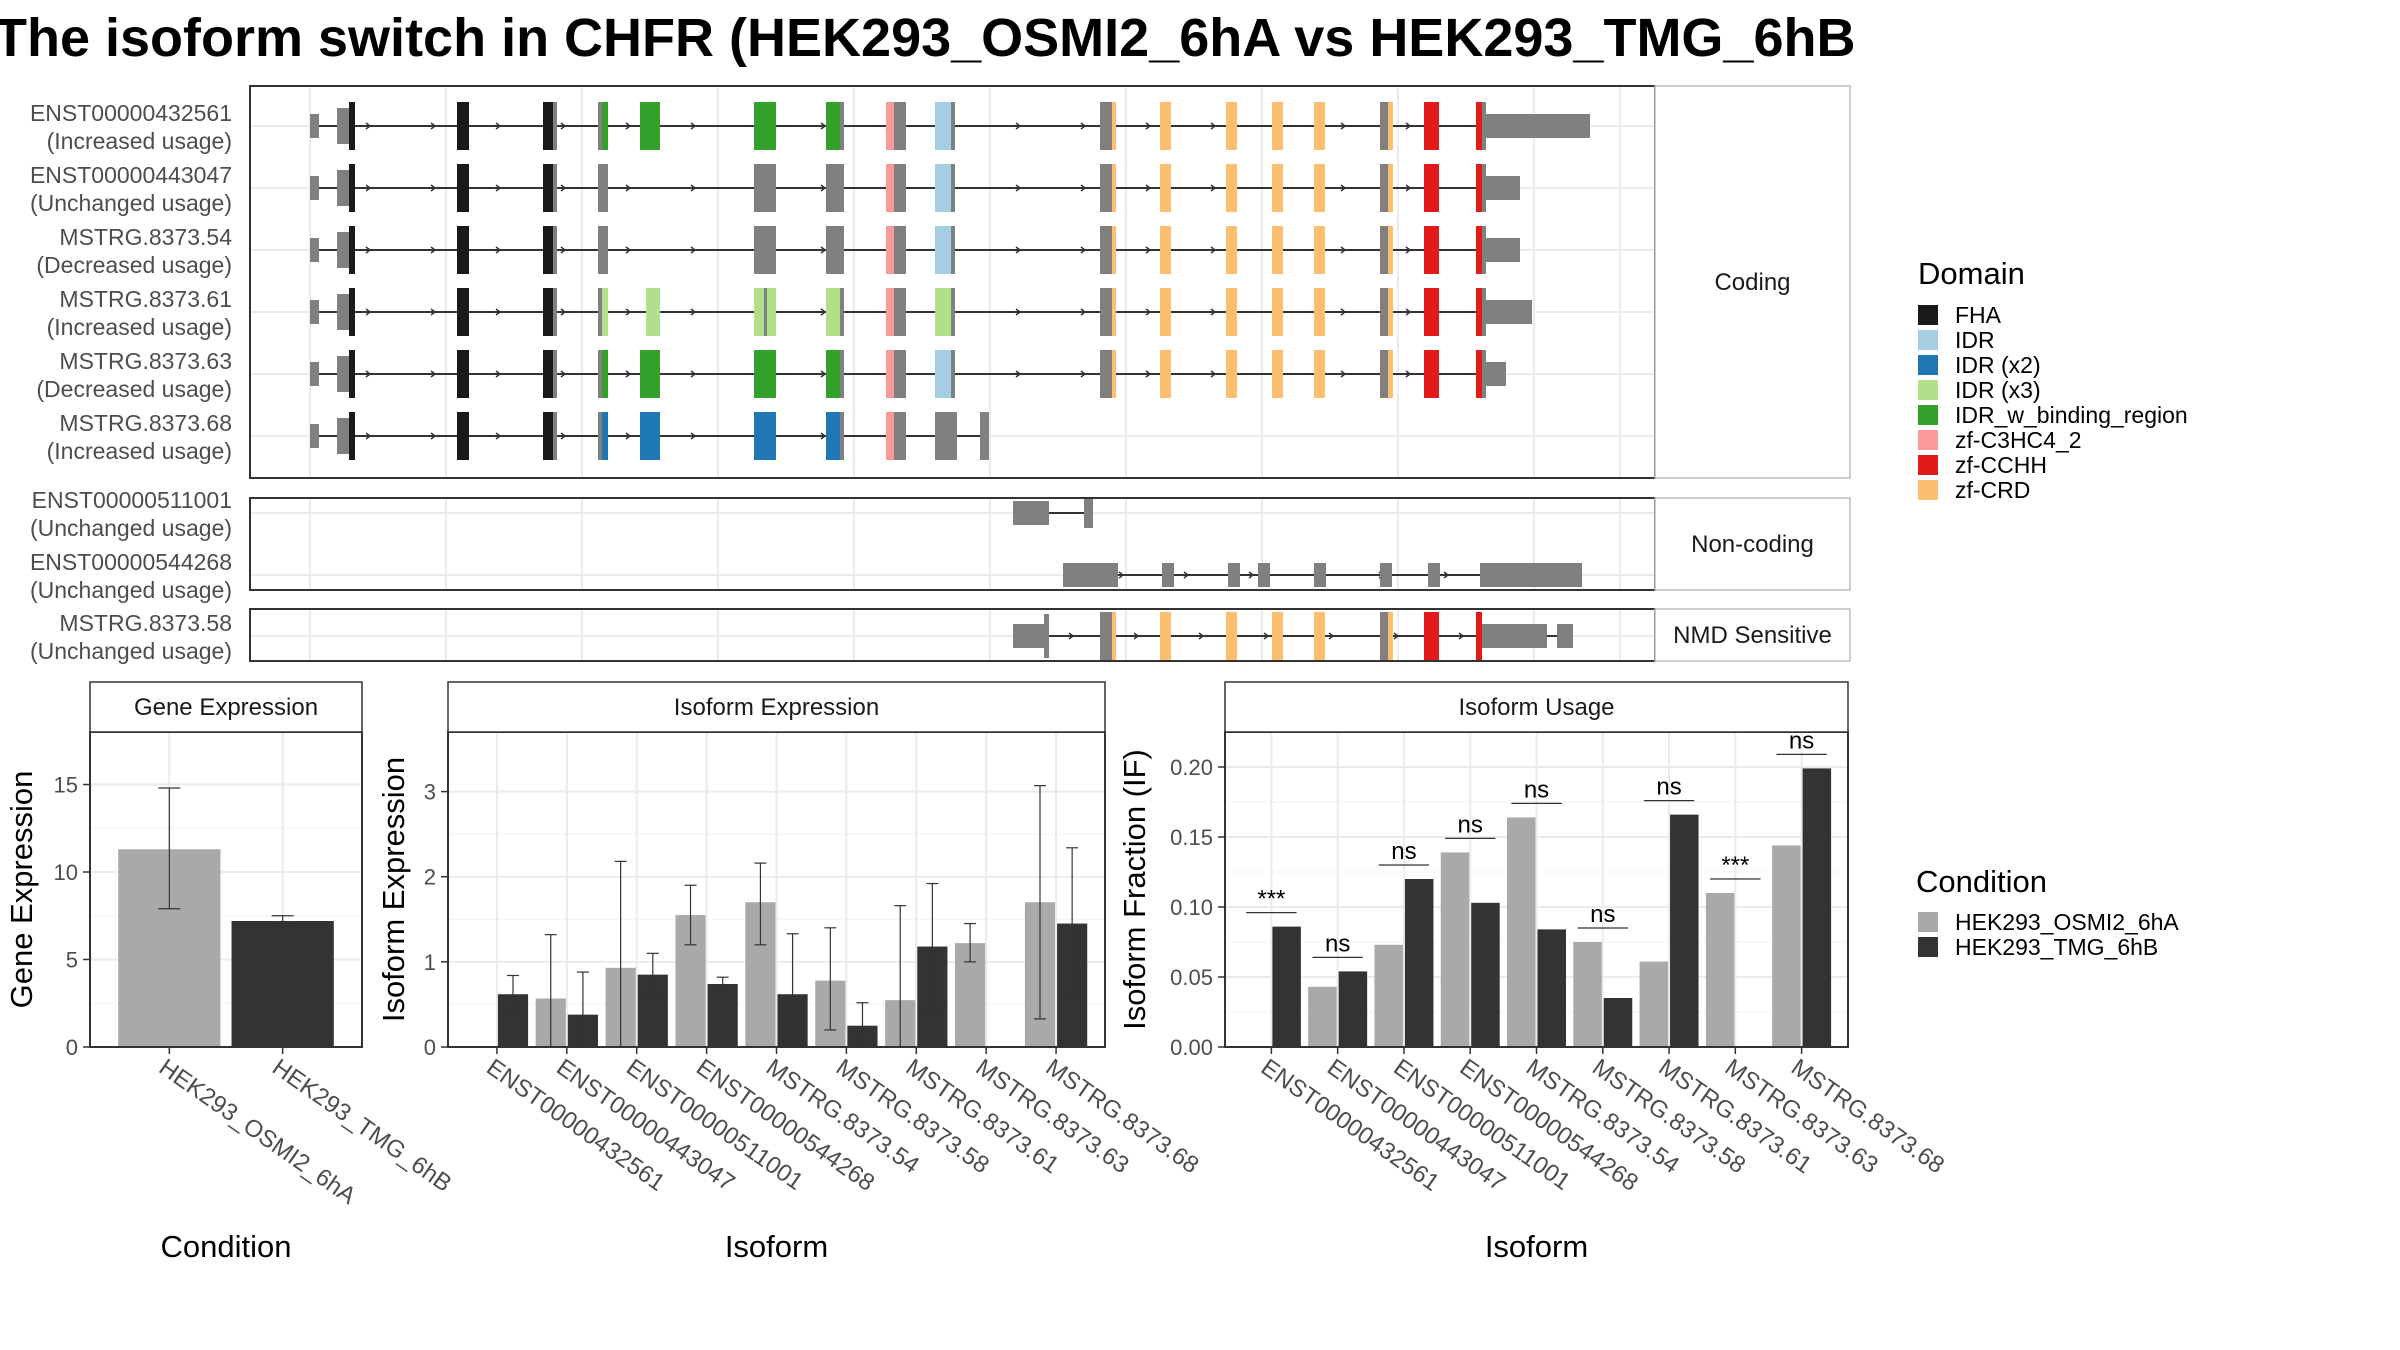  Describe the element at coordinates (1191, 837) in the screenshot. I see `y-tick-label: 0.15` at that location.